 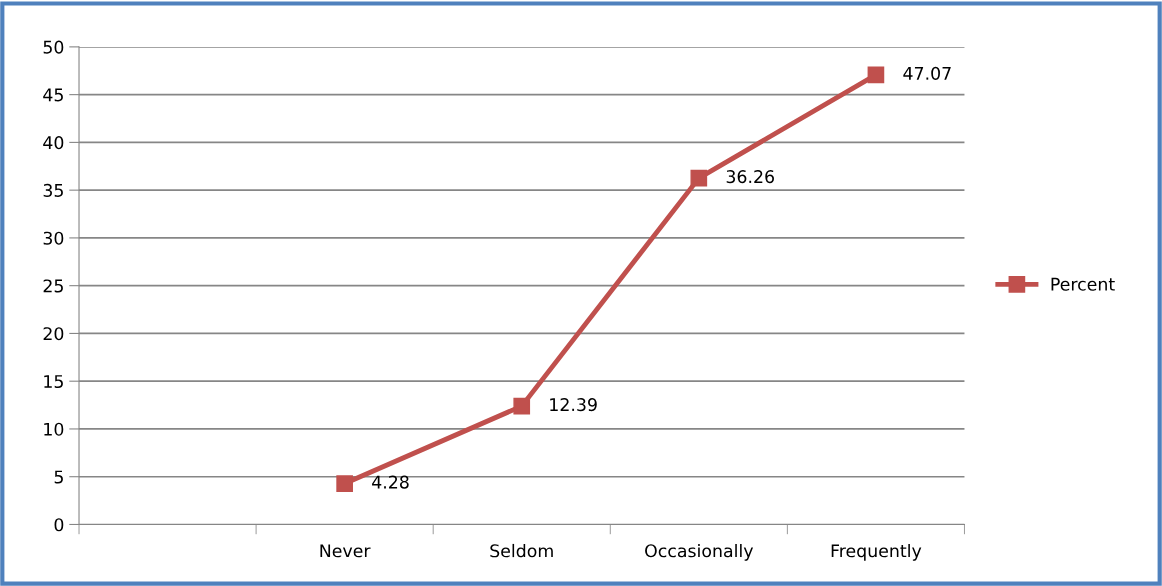 What do you see at coordinates (390, 482) in the screenshot?
I see `data-label: 4.28` at bounding box center [390, 482].